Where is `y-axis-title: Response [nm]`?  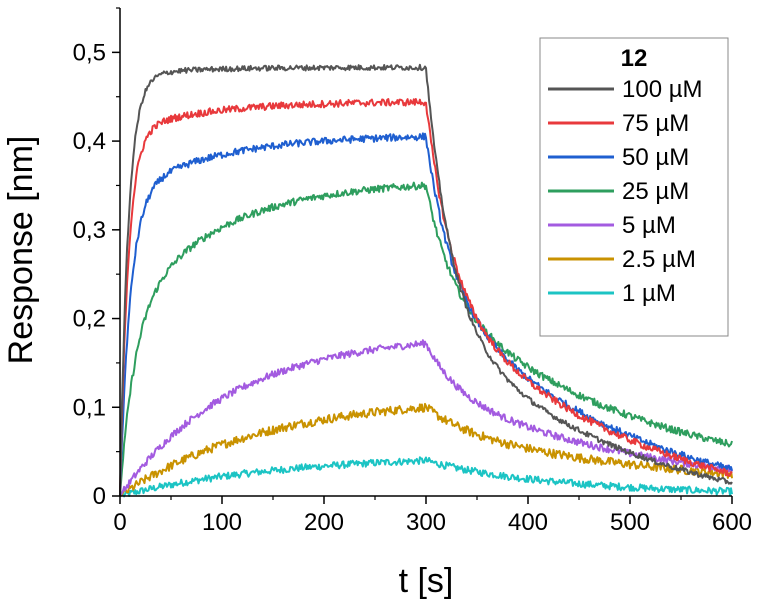
y-axis-title: Response [nm] is located at coordinates (21, 250).